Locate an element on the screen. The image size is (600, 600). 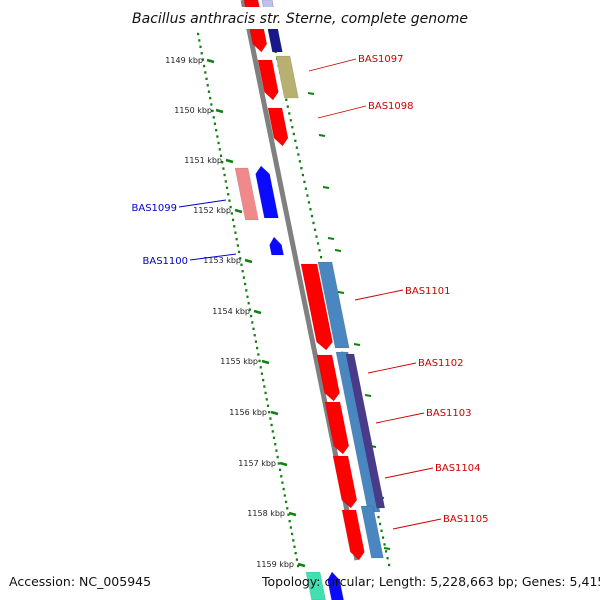
kbp-label: 1157 kbp is located at coordinates (257, 463).